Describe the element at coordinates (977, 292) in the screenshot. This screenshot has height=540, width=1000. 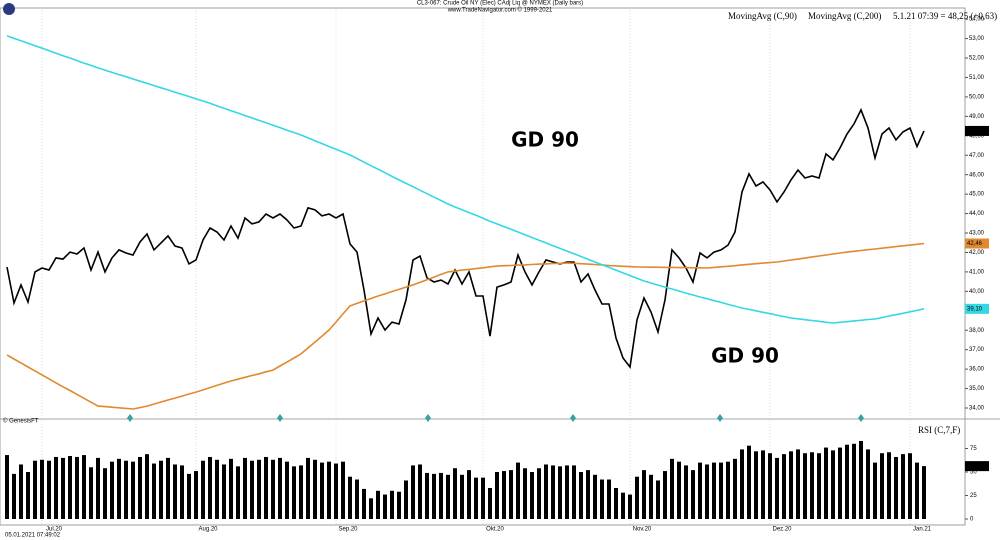
I see `y-tick-label: 40,00` at that location.